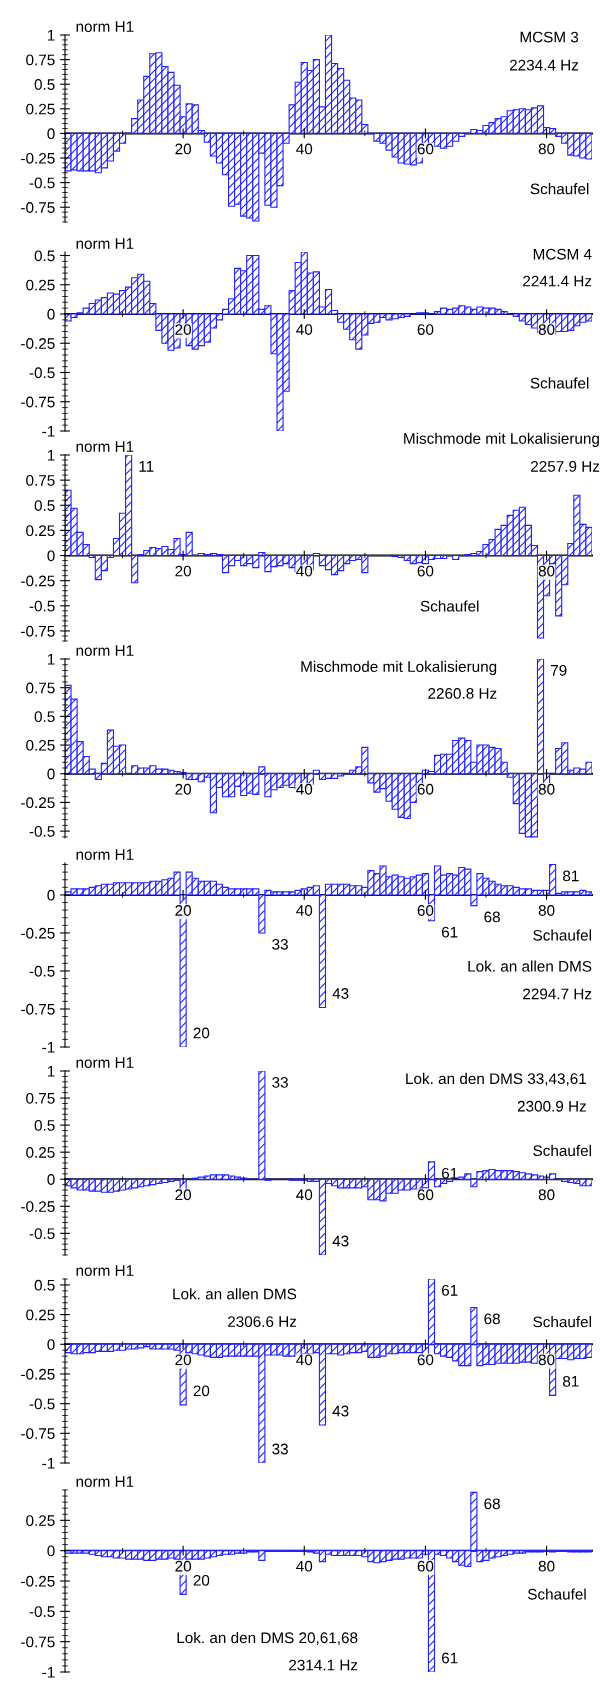 The image size is (600, 1682). I want to click on annotation: 79, so click(559, 670).